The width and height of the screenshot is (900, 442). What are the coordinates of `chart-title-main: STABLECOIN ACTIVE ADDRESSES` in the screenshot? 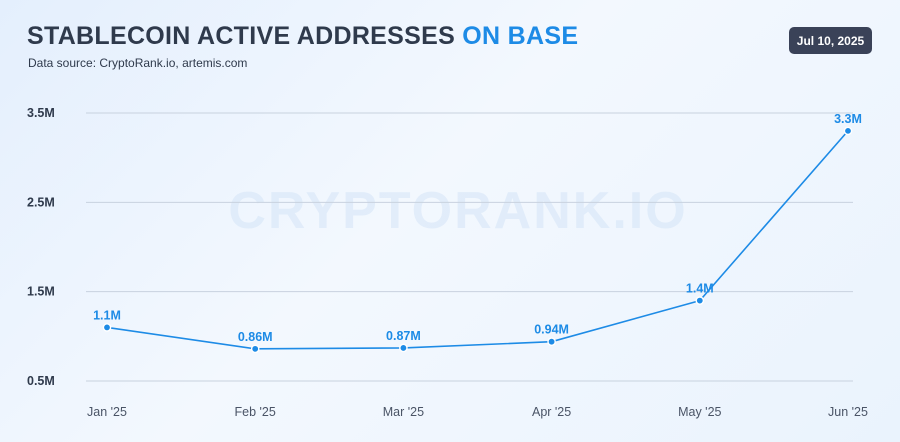 It's located at (241, 36).